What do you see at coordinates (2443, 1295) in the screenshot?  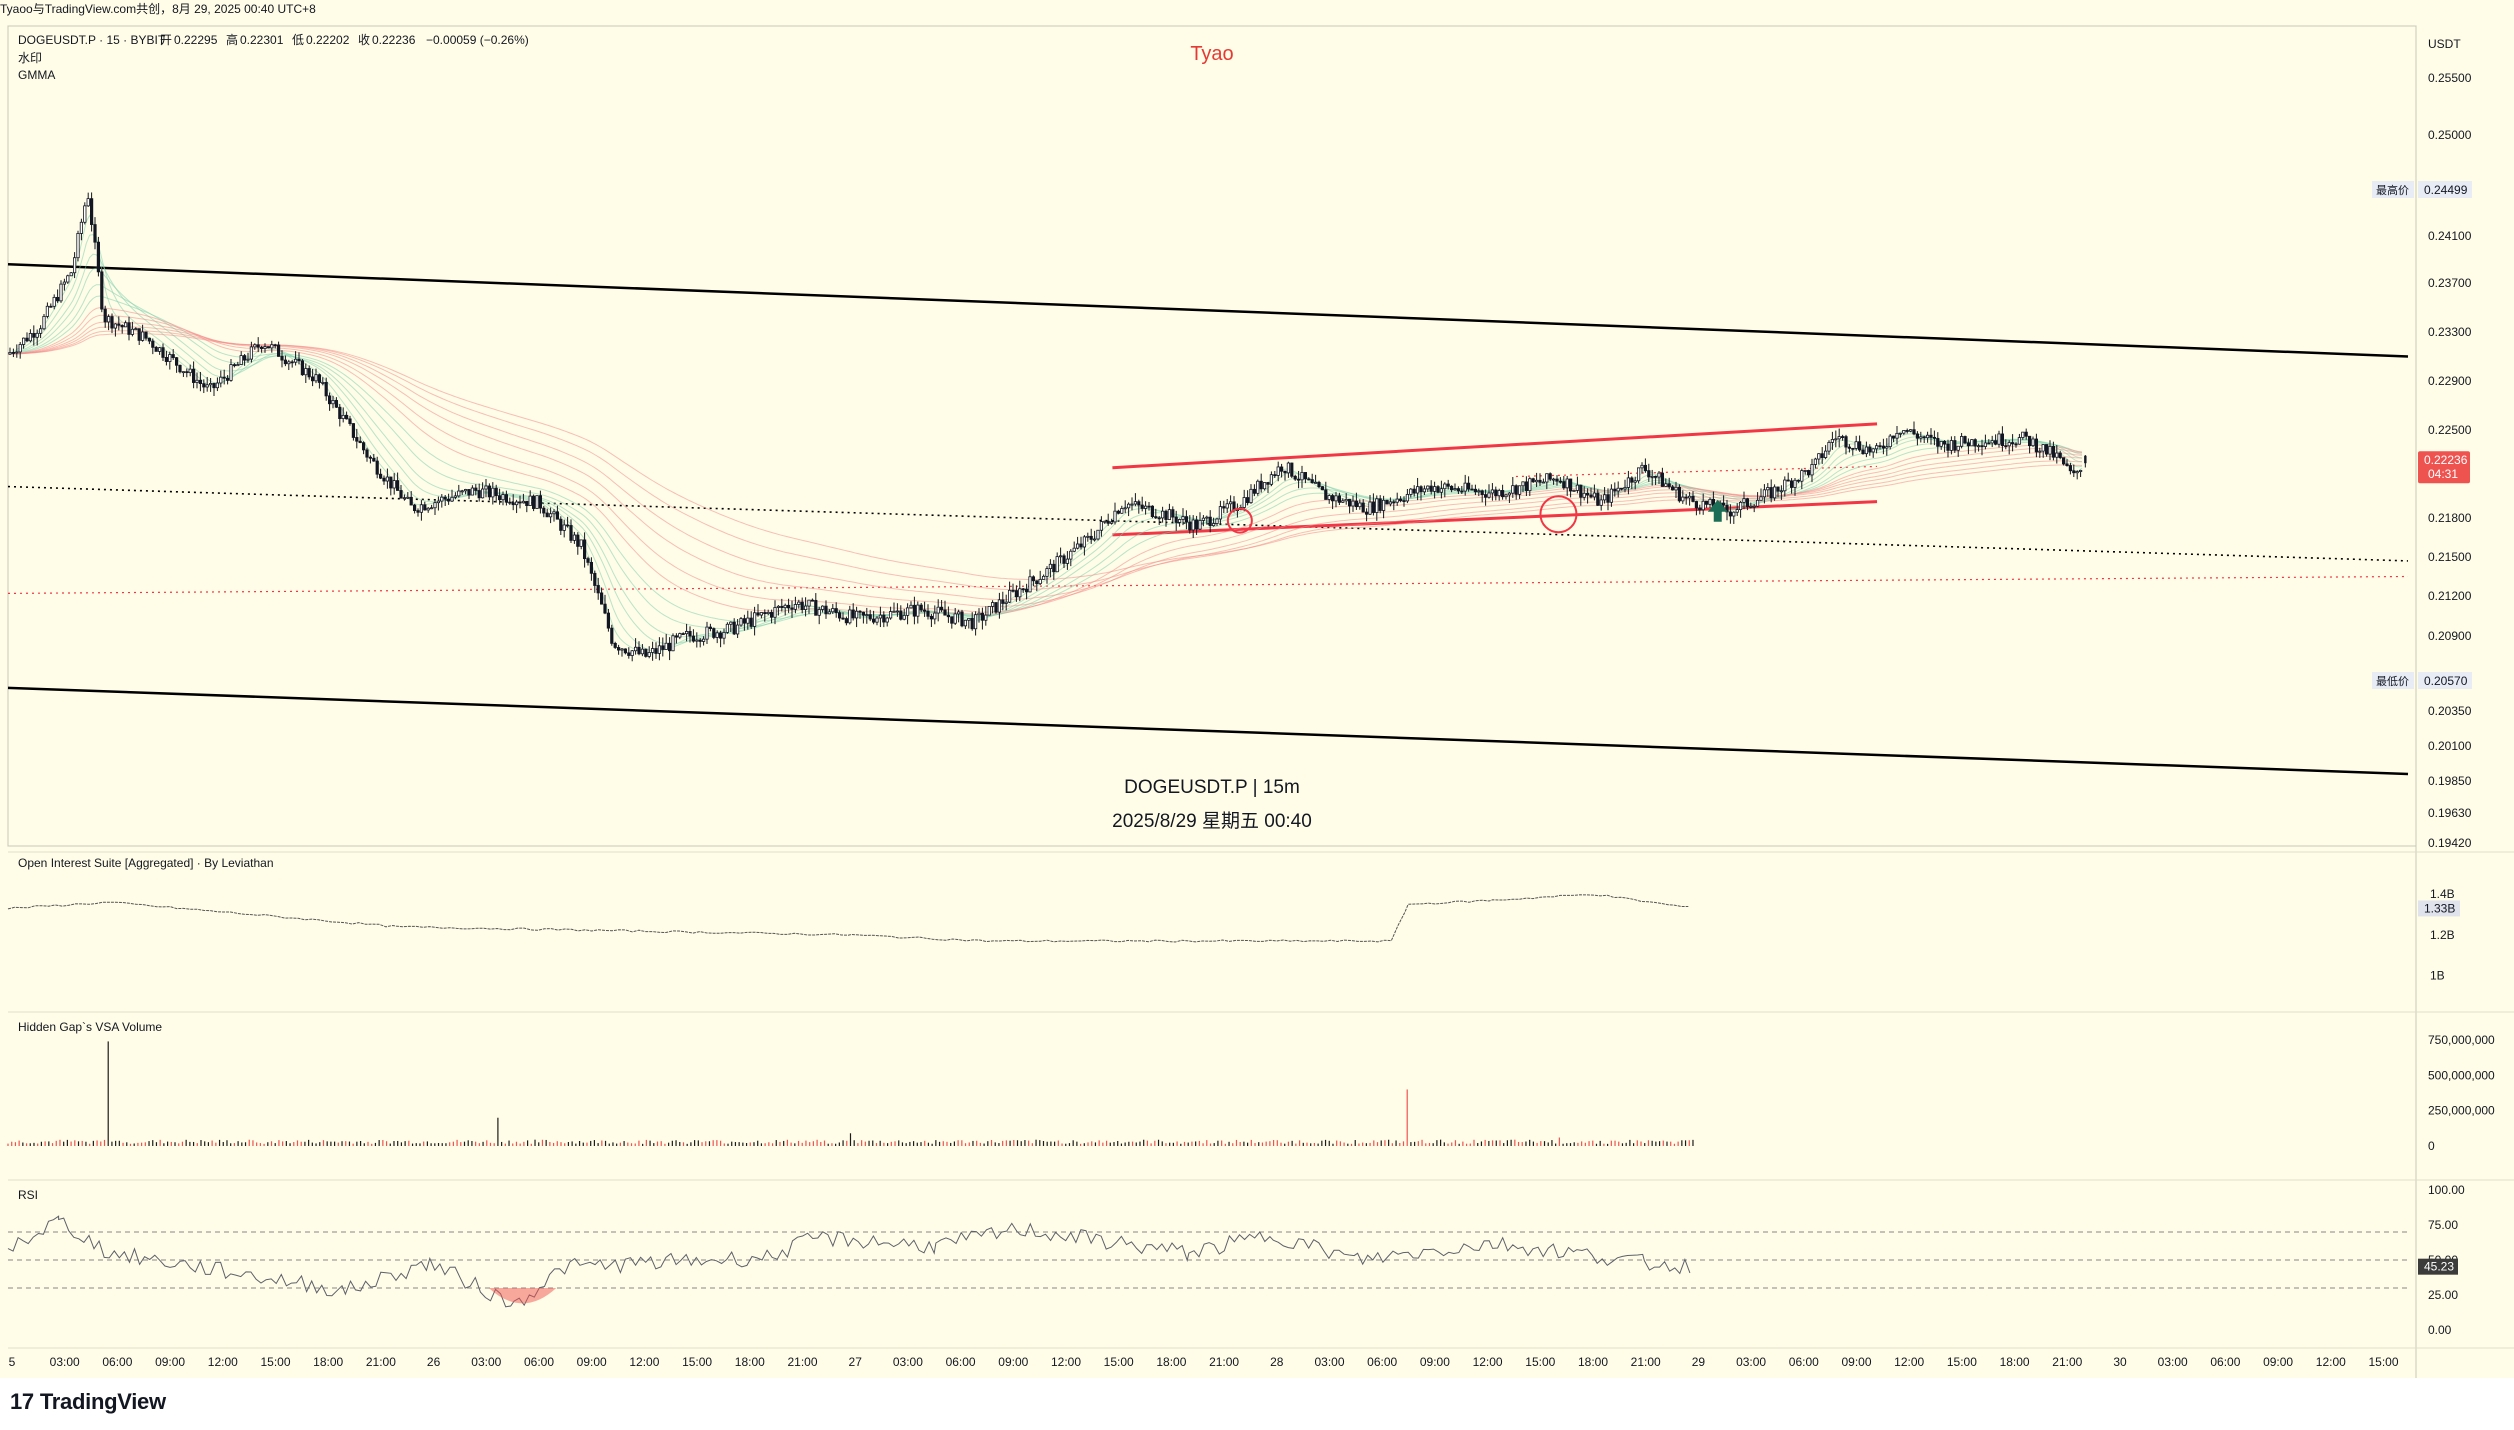 I see `rsi-tick-label: 25.00` at bounding box center [2443, 1295].